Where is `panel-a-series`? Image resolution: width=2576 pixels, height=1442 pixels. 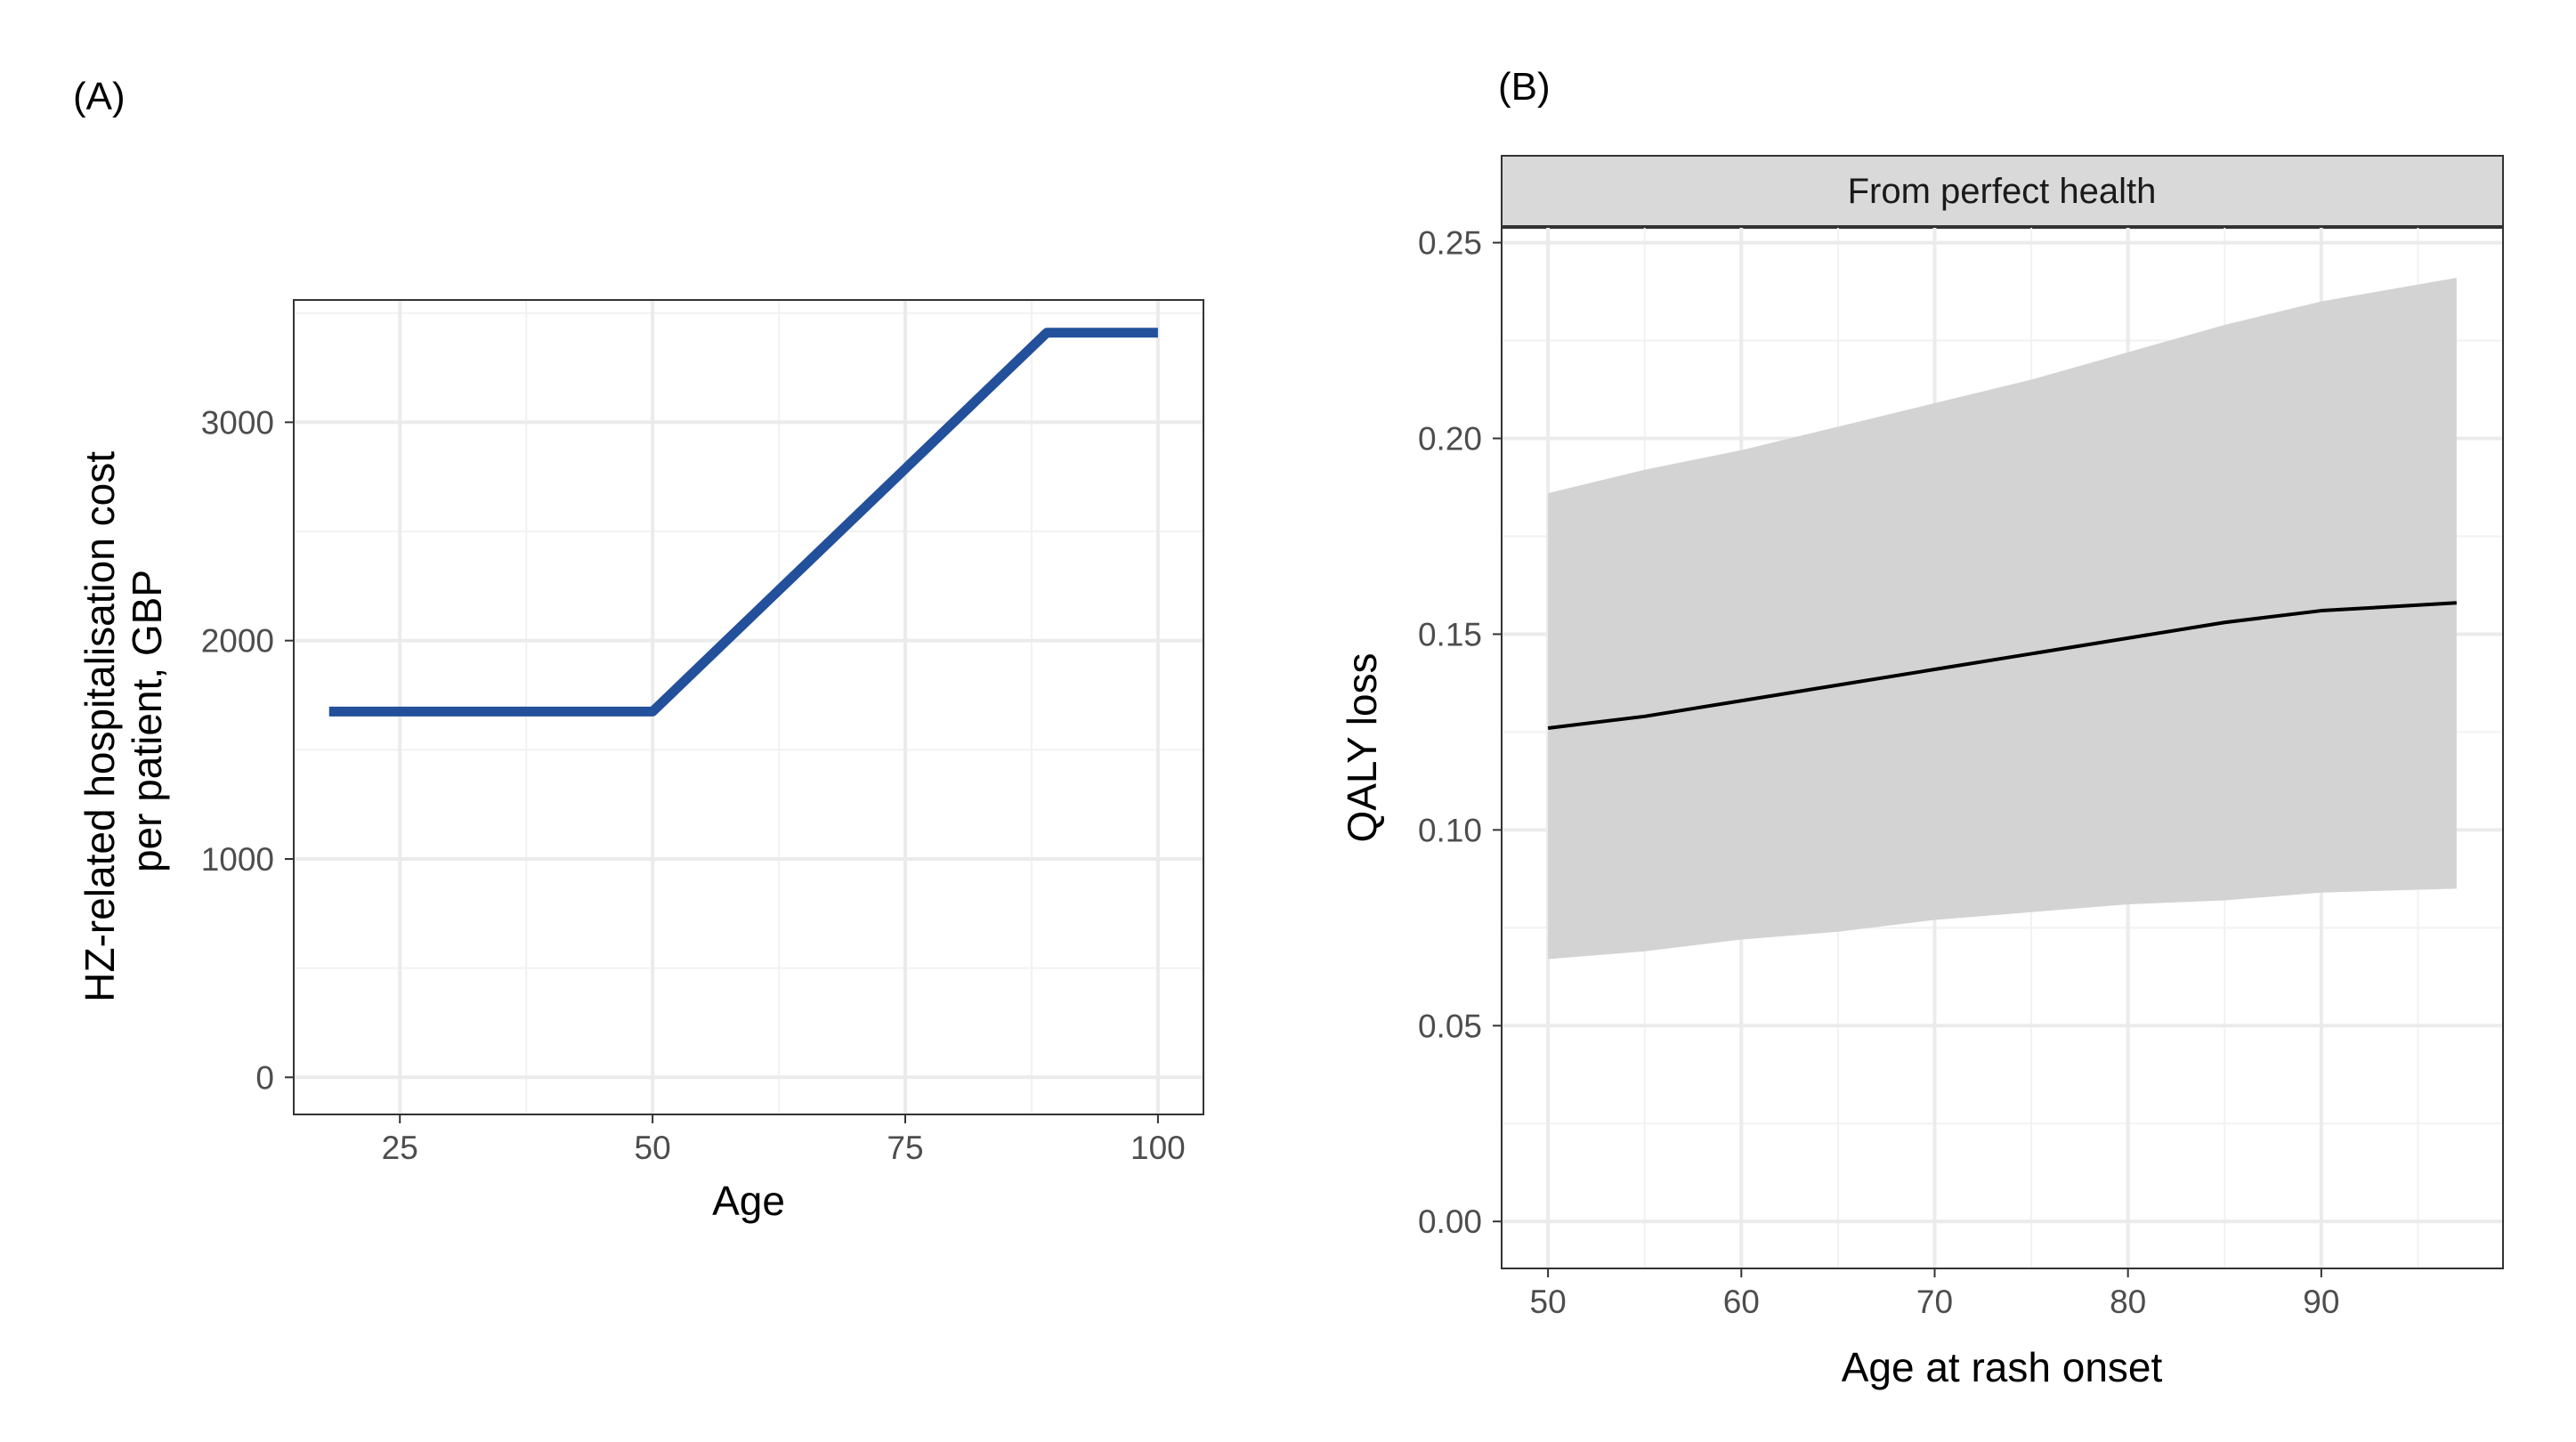 panel-a-series is located at coordinates (743, 522).